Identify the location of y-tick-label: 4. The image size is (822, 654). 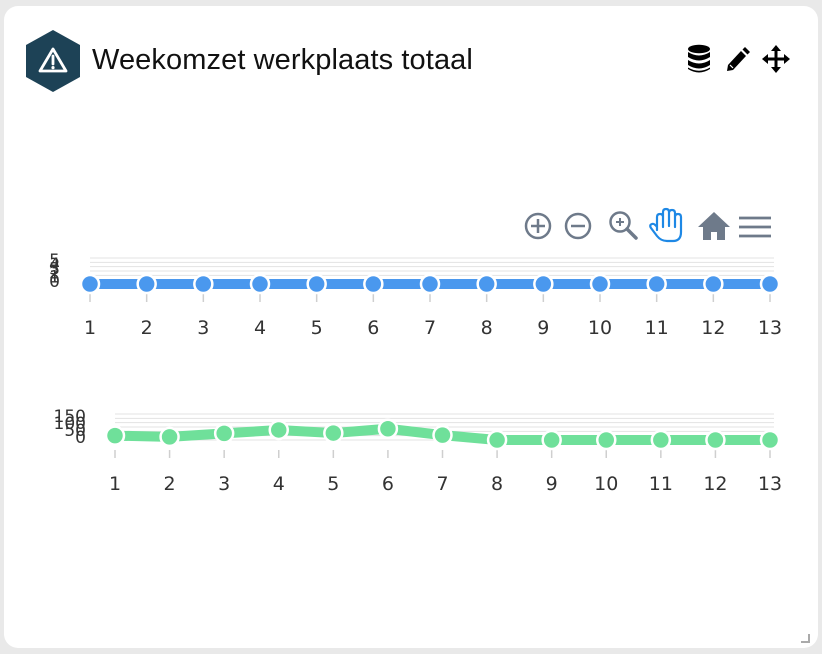
(54, 265).